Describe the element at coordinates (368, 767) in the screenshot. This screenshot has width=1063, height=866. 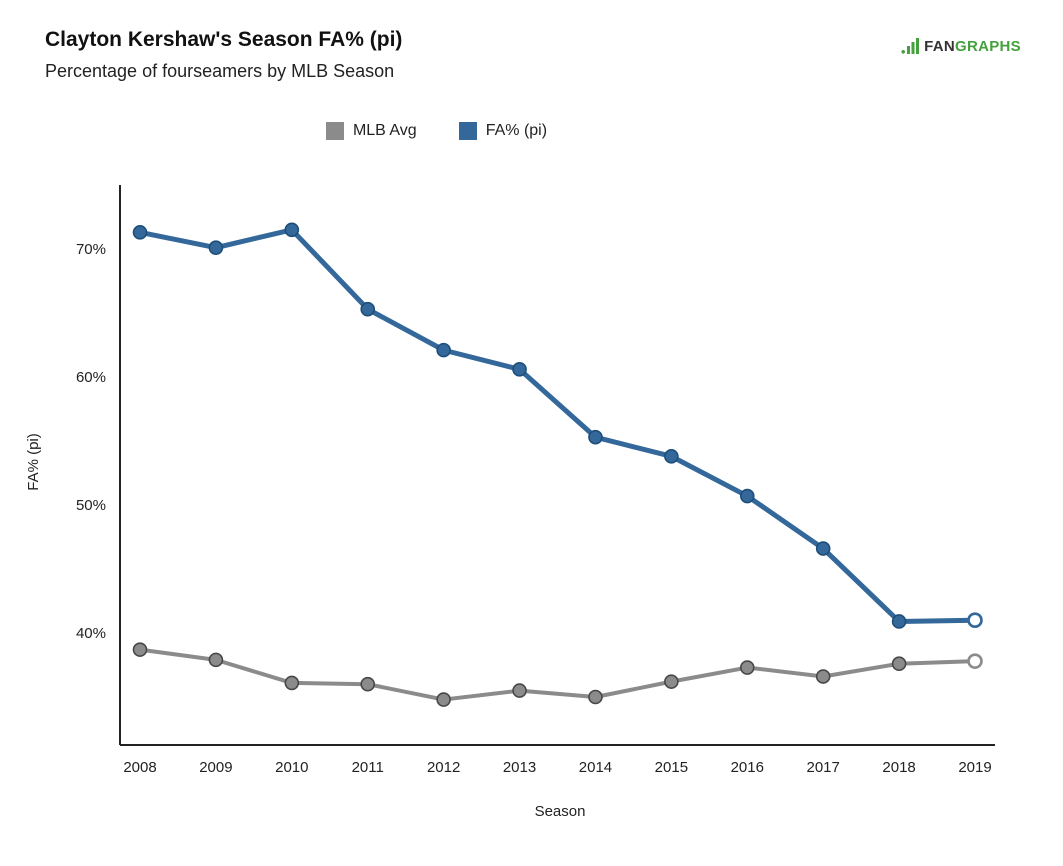
I see `x-tick-label: 2011` at that location.